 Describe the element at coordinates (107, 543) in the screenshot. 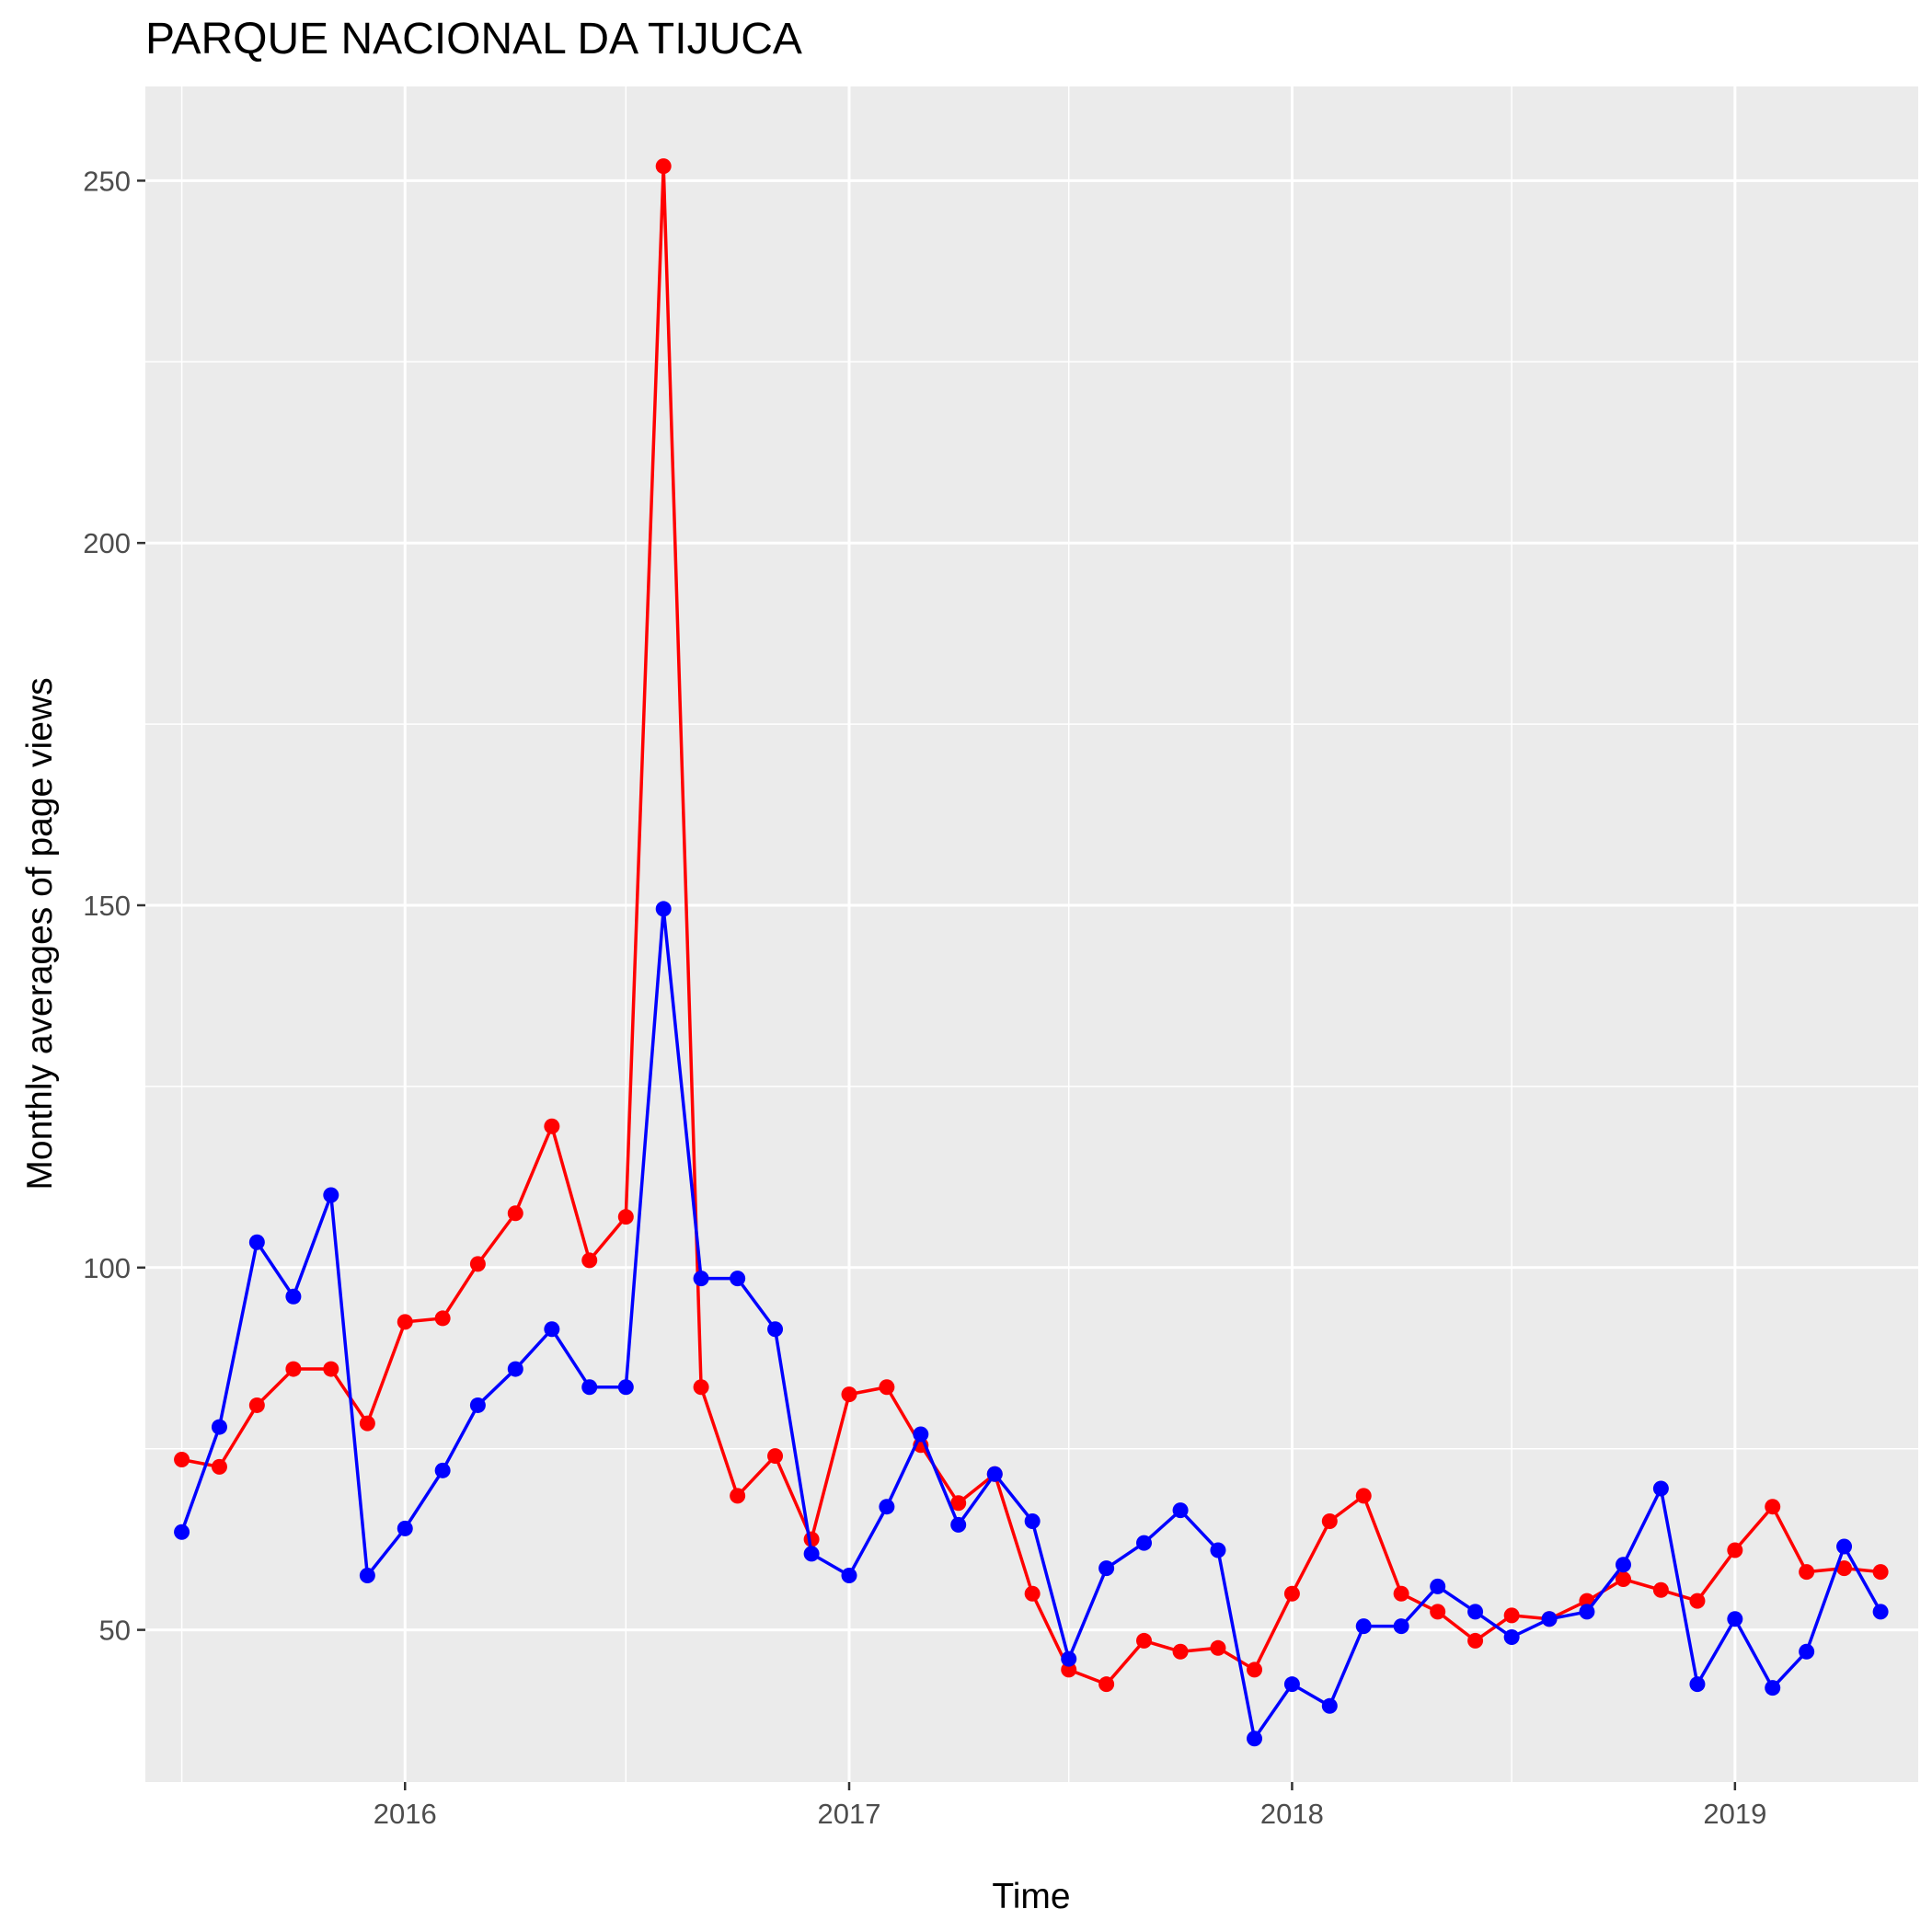

I see `y-tick-label: 200` at that location.